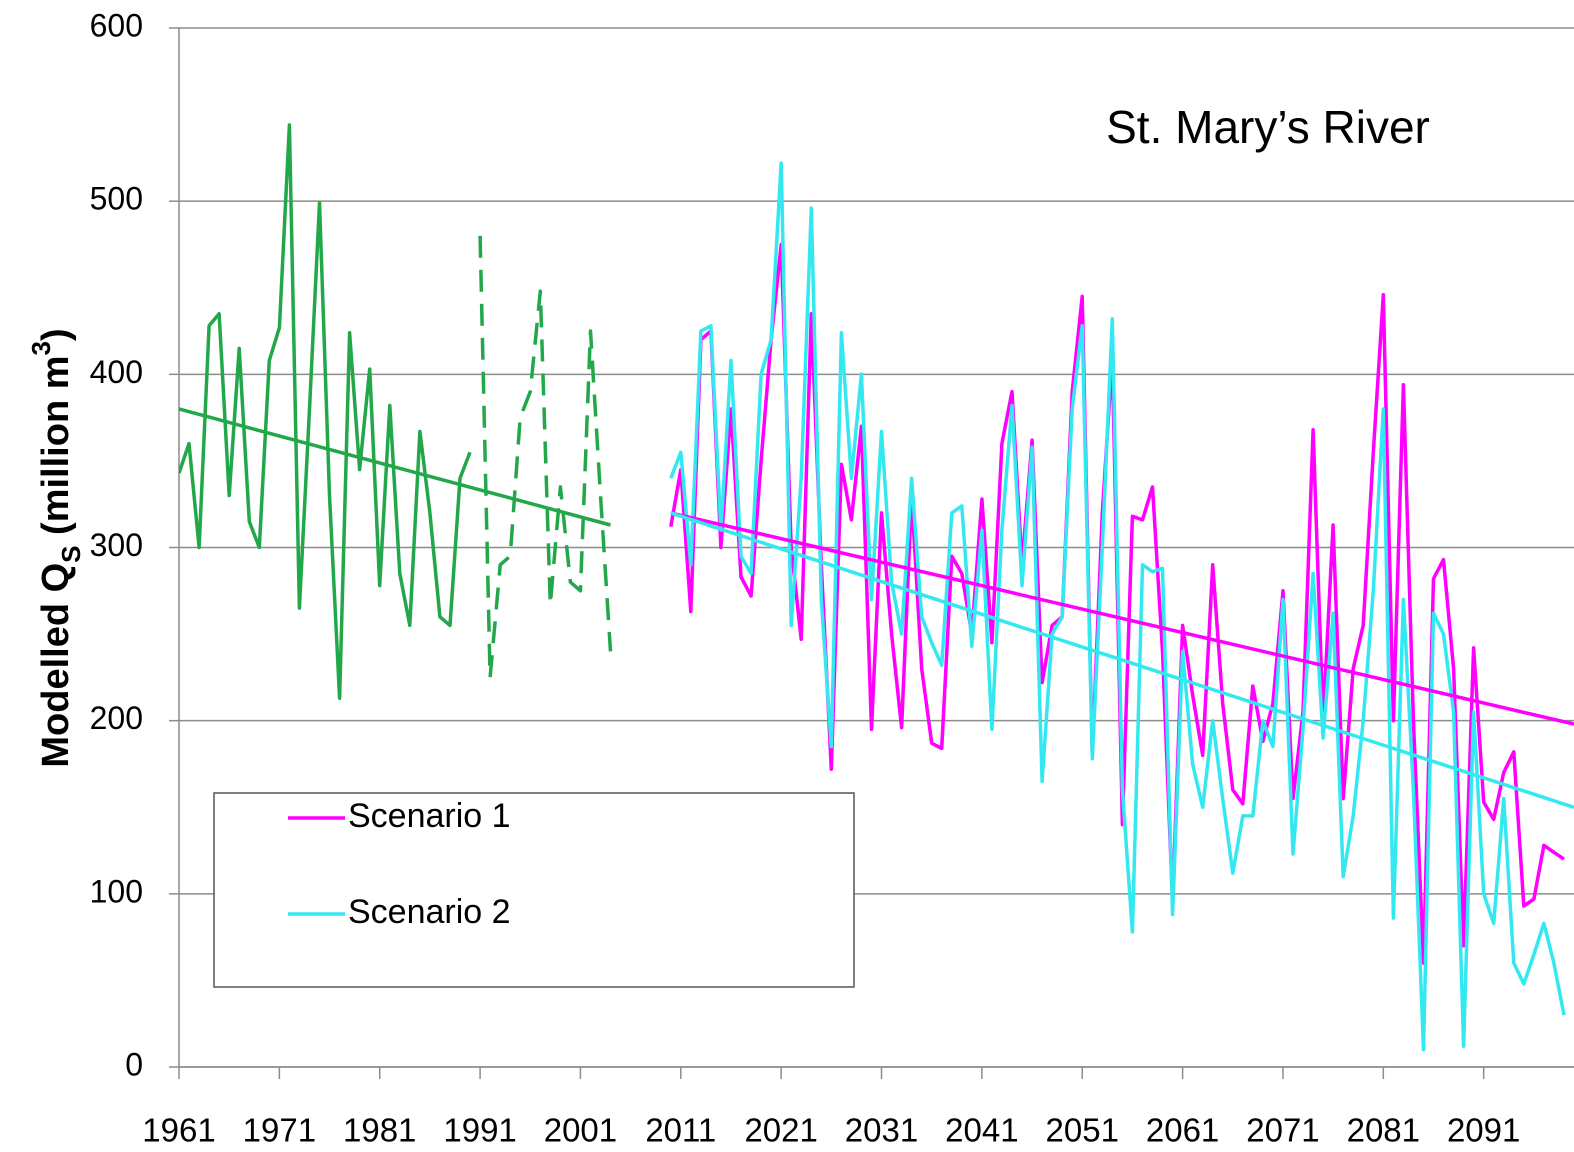  Describe the element at coordinates (56, 450) in the screenshot. I see `y-label-part: (million m` at that location.